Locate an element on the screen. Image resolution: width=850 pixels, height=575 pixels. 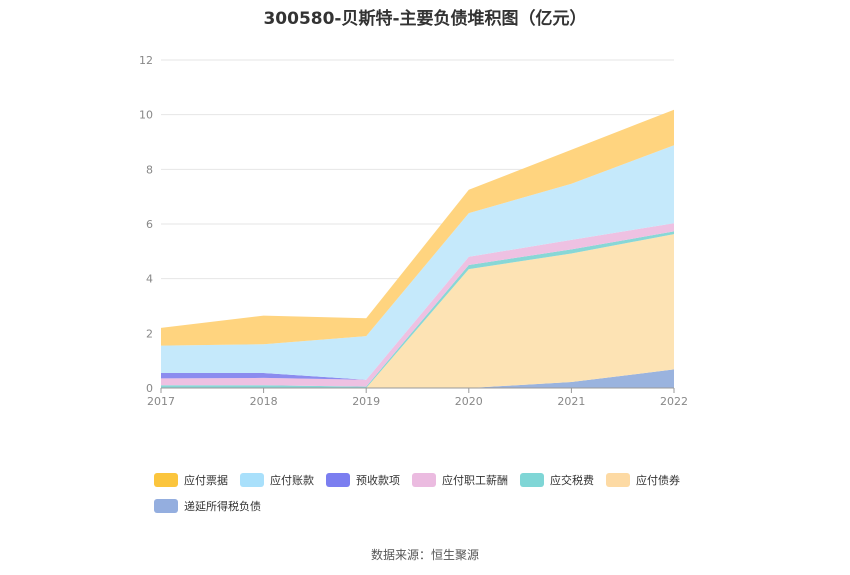
x-tick-label: 2022 is located at coordinates (674, 401).